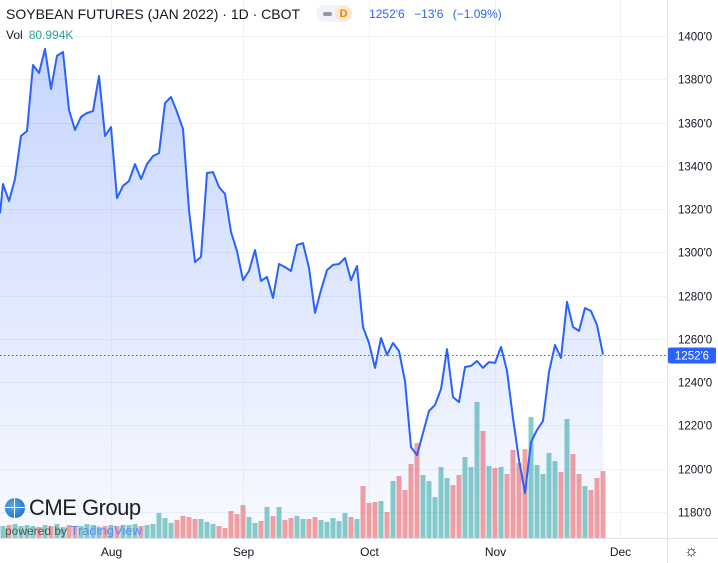 This screenshot has height=563, width=718. I want to click on powered-by-text: powered by, so click(36, 531).